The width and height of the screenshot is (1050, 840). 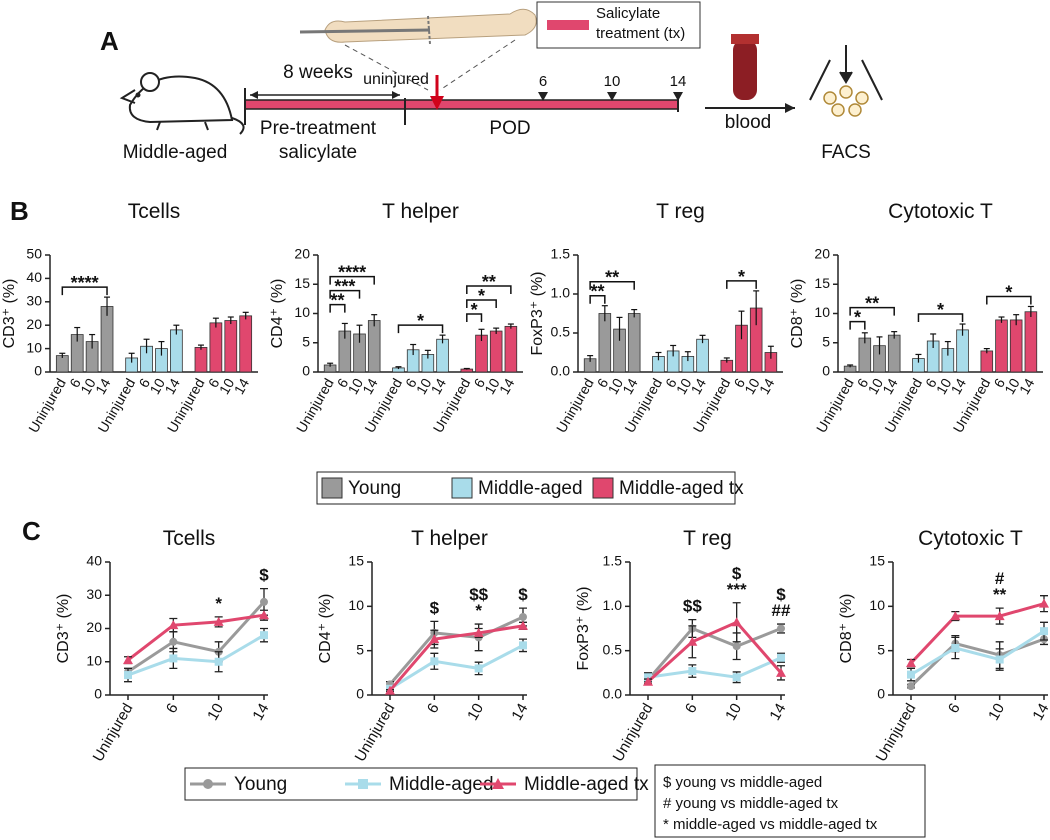 I want to click on significance-label: $, so click(x=737, y=573).